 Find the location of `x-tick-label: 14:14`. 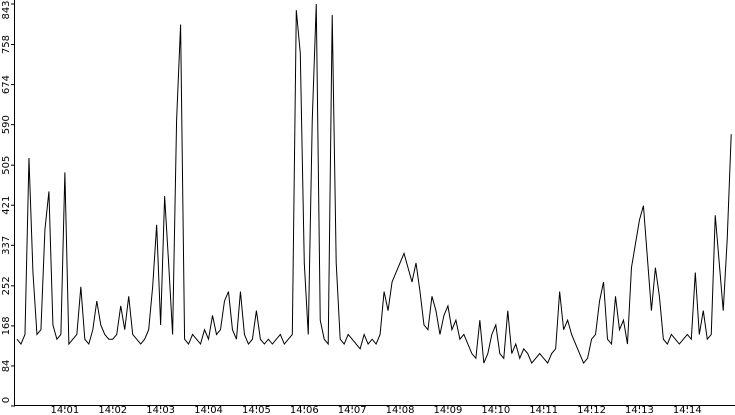

x-tick-label: 14:14 is located at coordinates (687, 410).